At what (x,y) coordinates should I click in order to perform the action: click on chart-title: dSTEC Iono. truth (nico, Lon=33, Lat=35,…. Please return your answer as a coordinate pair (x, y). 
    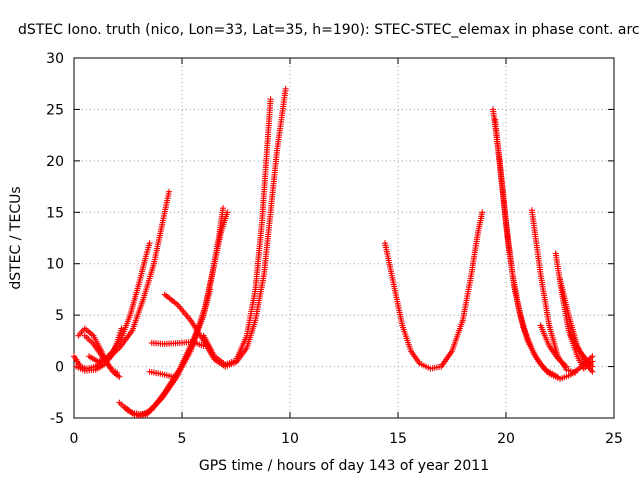
    Looking at the image, I should click on (329, 30).